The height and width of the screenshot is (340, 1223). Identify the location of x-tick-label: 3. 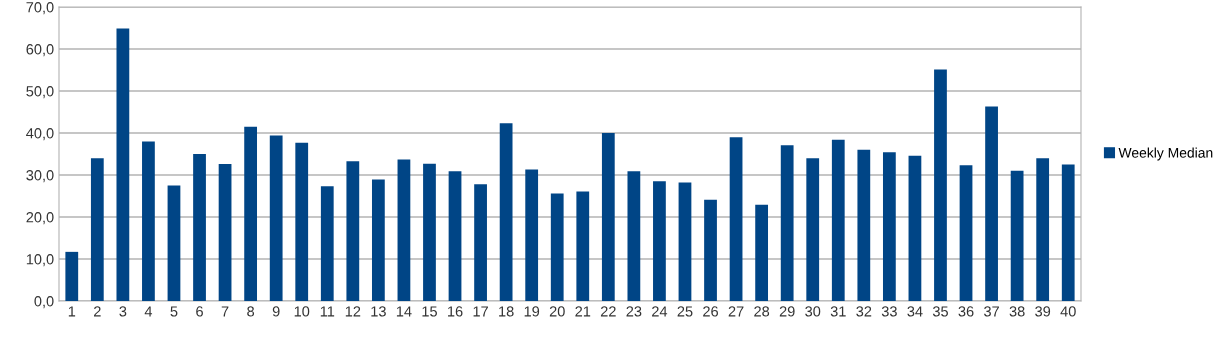
(123, 311).